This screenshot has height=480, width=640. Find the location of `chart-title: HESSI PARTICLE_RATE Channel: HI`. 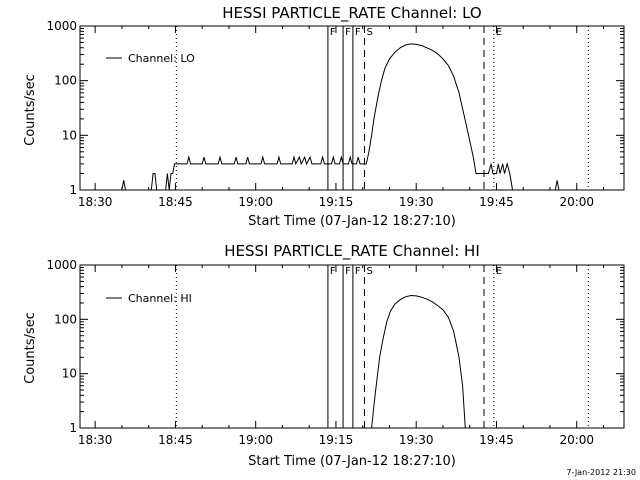

chart-title: HESSI PARTICLE_RATE Channel: HI is located at coordinates (352, 251).